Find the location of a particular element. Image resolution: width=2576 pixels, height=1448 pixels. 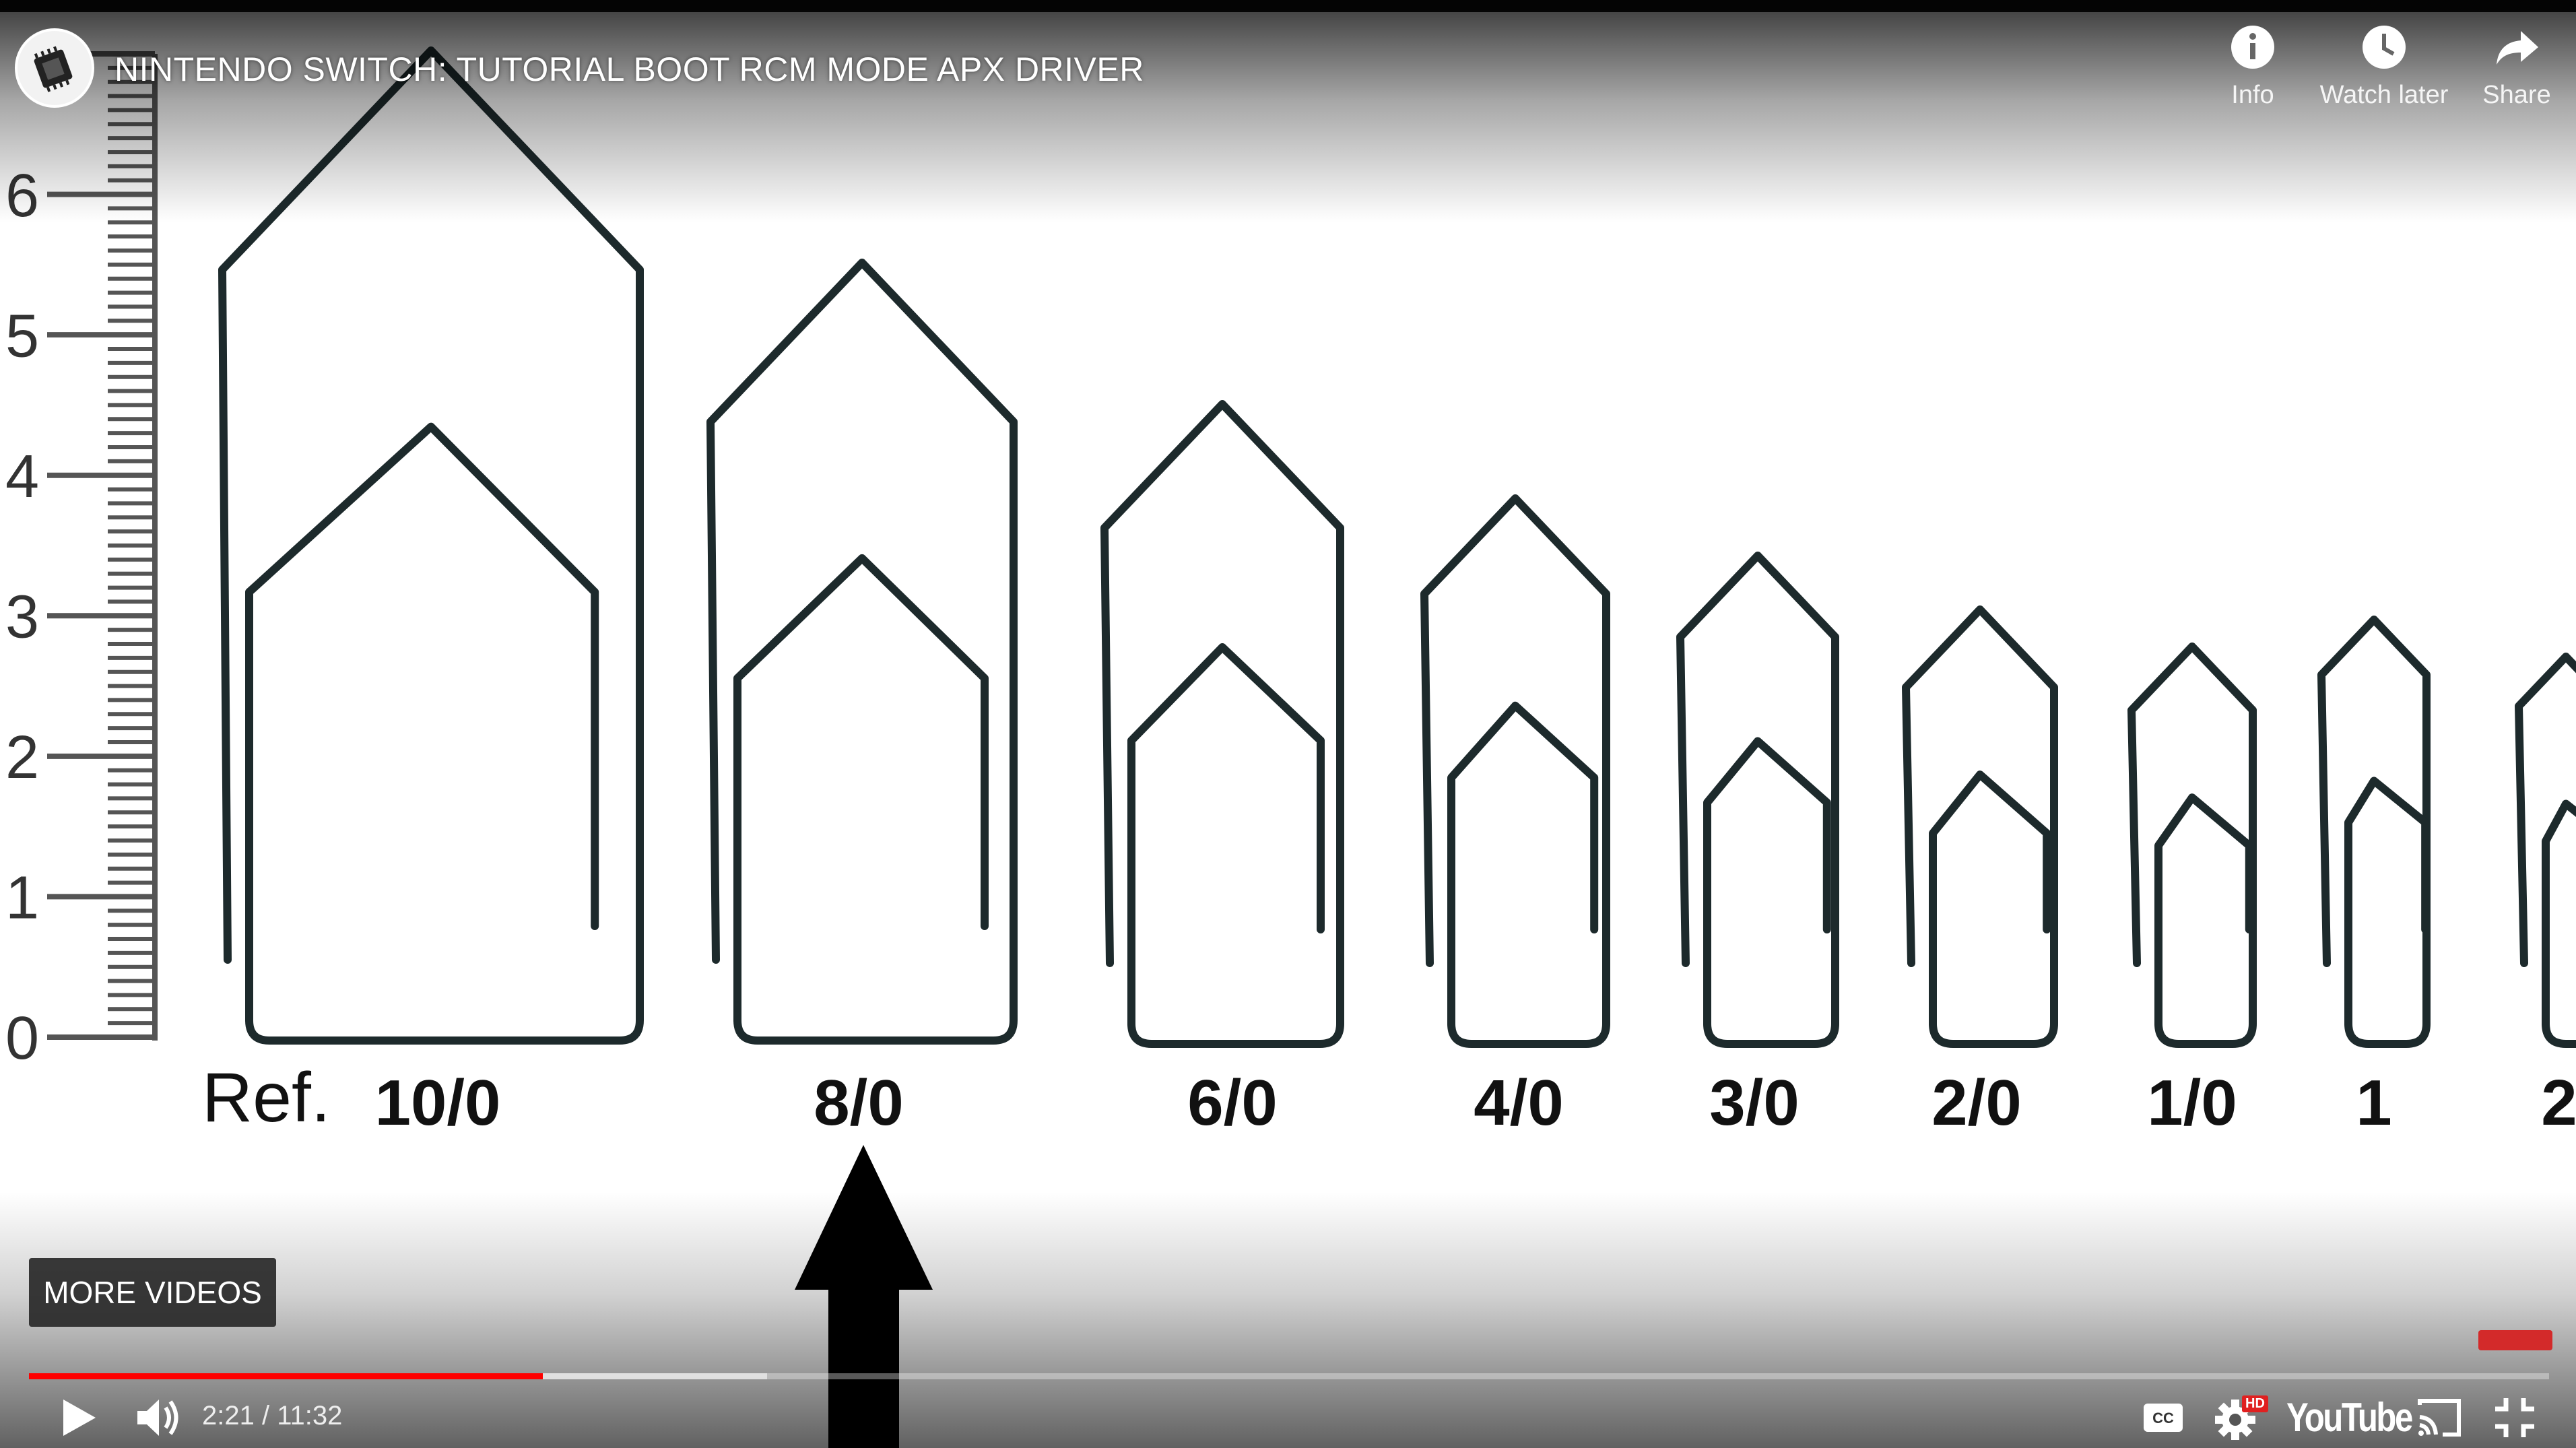

progress-bar is located at coordinates (1289, 1376).